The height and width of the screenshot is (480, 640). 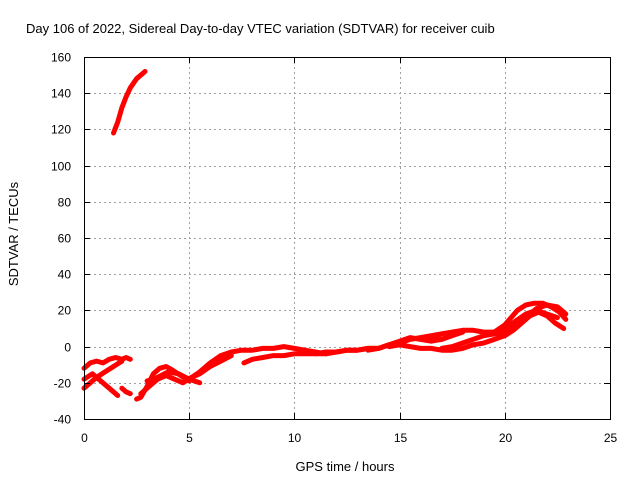 What do you see at coordinates (61, 167) in the screenshot?
I see `y-tick-label: 100` at bounding box center [61, 167].